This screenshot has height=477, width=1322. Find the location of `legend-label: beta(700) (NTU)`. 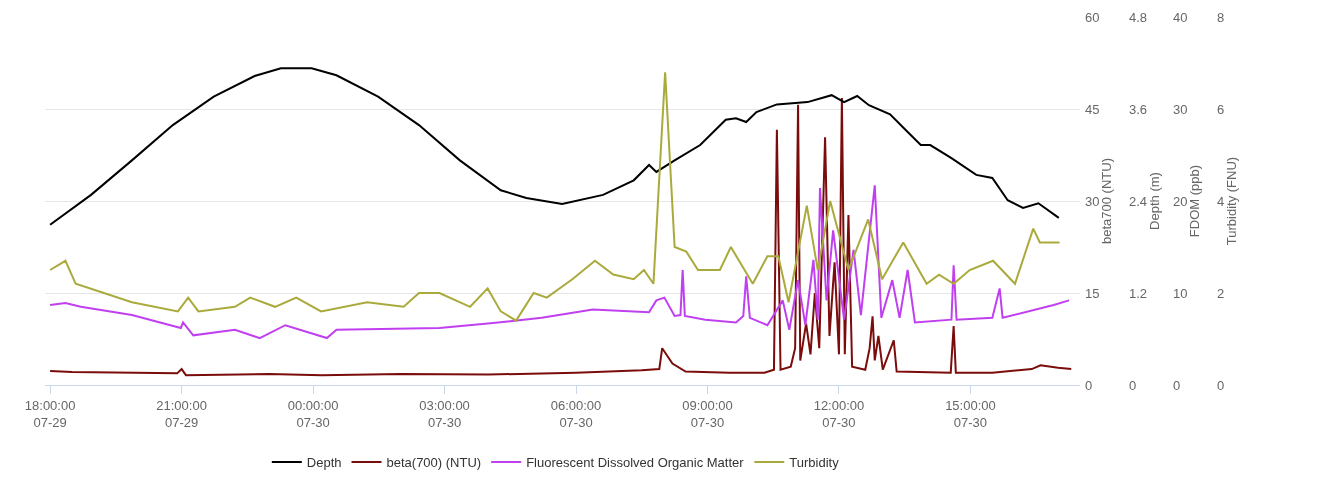

legend-label: beta(700) (NTU) is located at coordinates (434, 463).